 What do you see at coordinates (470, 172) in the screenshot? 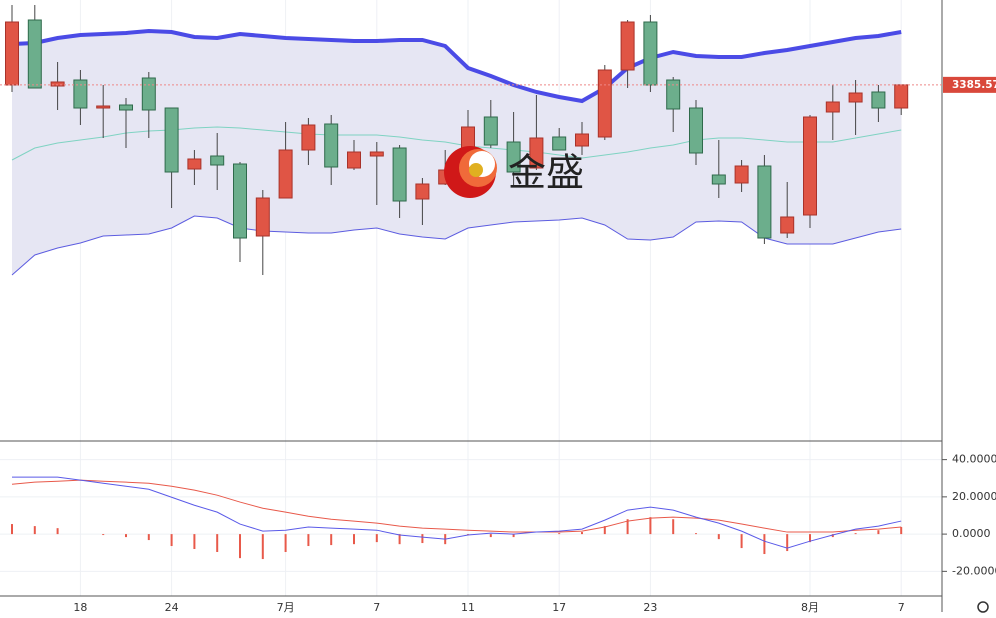
I see `watermark-logo` at bounding box center [470, 172].